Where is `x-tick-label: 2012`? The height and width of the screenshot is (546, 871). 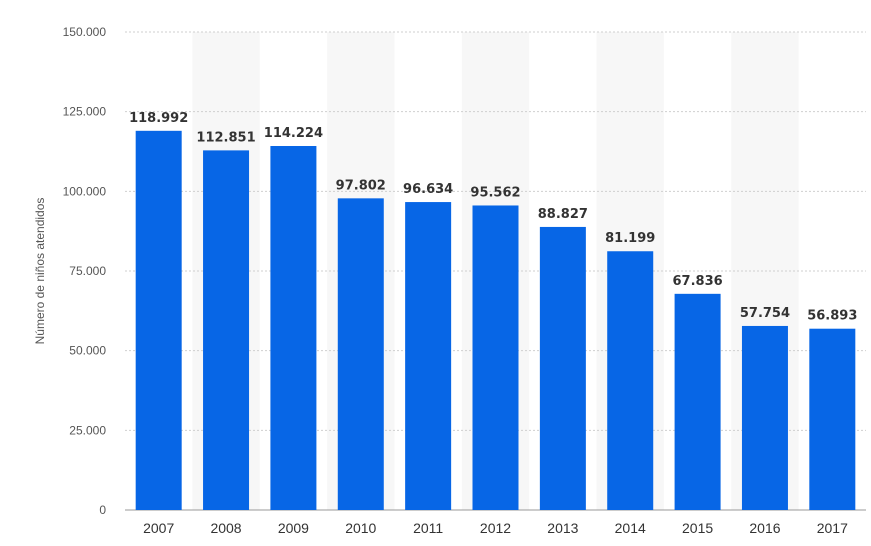 x-tick-label: 2012 is located at coordinates (495, 528).